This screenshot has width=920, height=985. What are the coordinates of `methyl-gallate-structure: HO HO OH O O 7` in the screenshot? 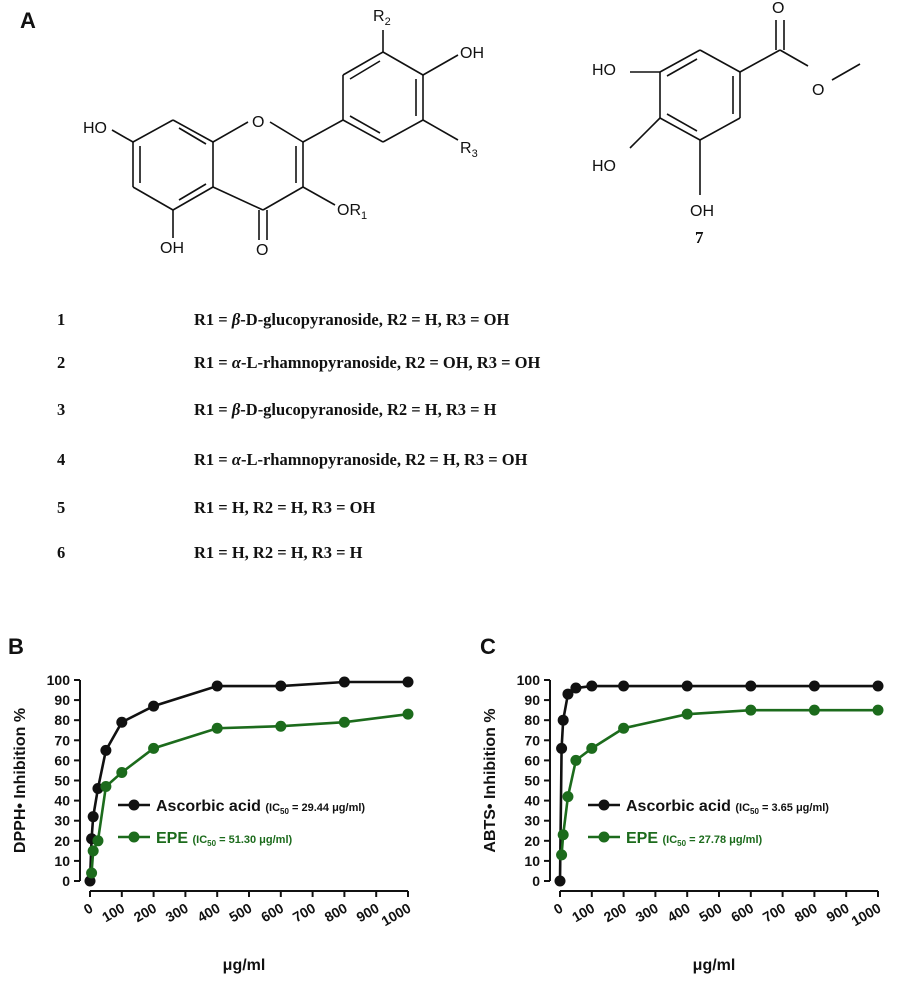 It's located at (730, 145).